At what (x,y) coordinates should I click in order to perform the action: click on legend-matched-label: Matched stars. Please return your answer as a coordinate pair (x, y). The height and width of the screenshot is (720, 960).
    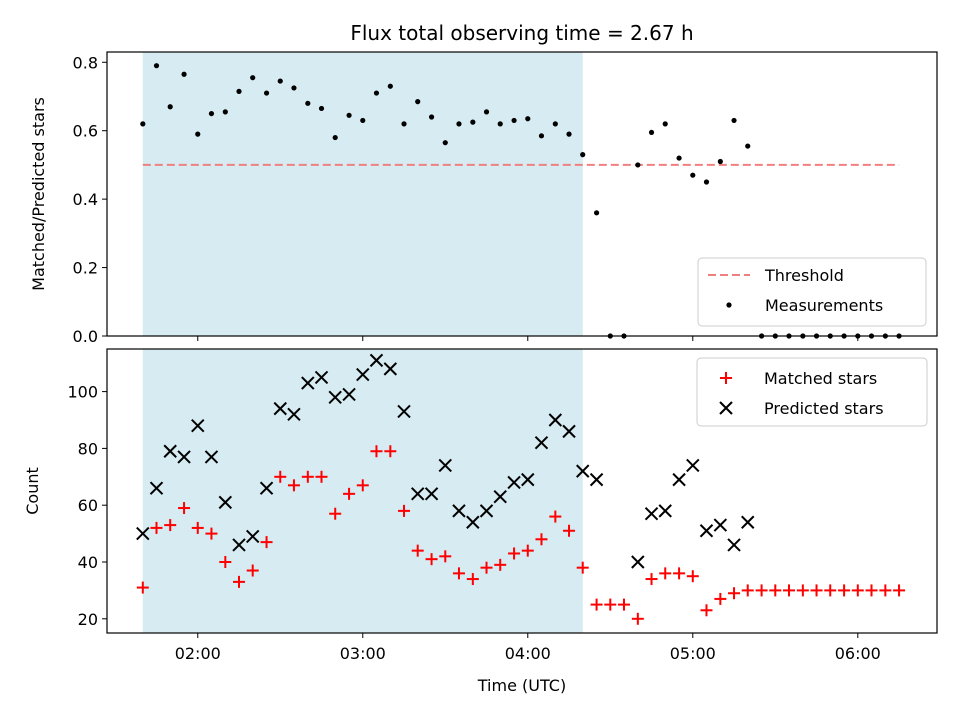
    Looking at the image, I should click on (820, 378).